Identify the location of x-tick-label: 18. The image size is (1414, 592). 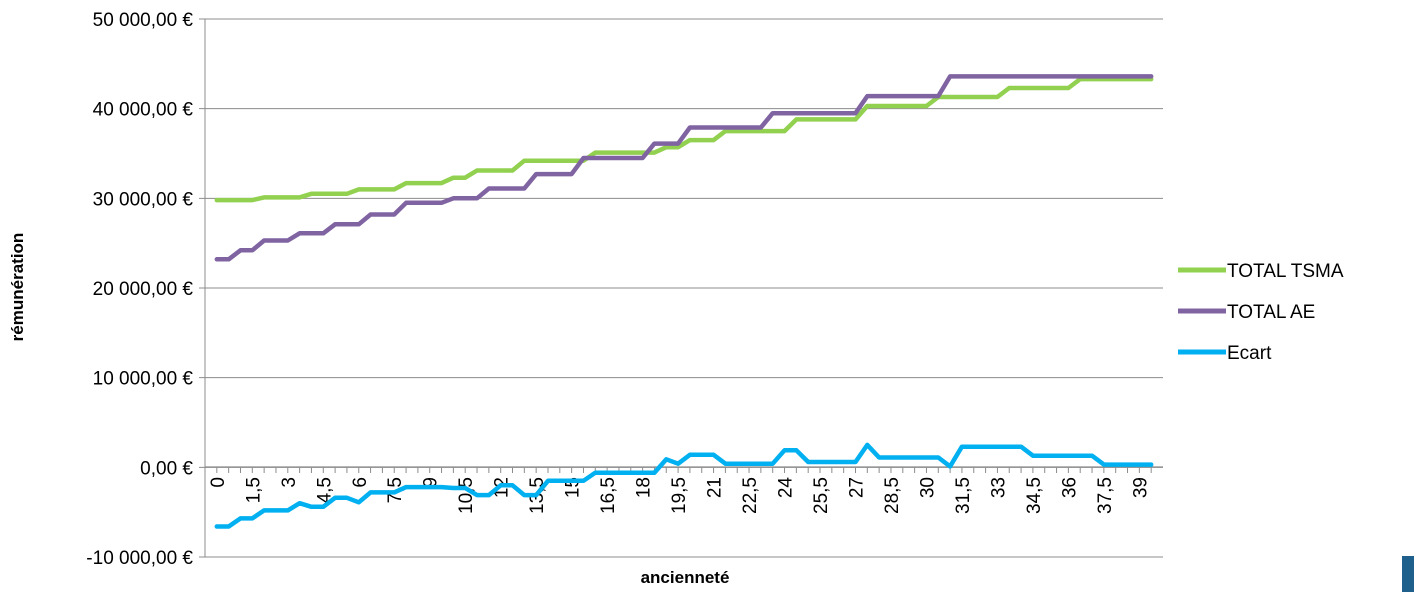
(644, 487).